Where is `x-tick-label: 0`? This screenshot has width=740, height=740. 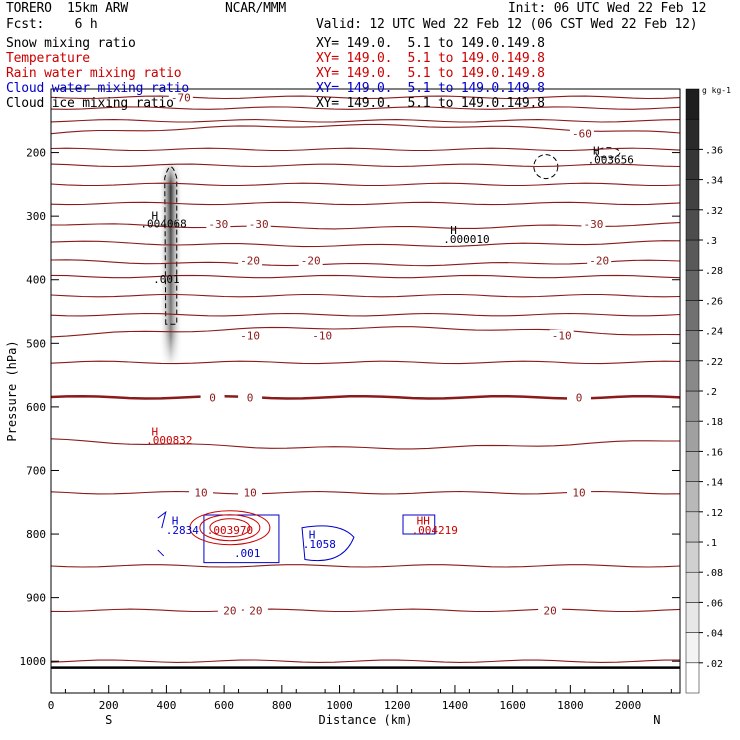 x-tick-label: 0 is located at coordinates (51, 705).